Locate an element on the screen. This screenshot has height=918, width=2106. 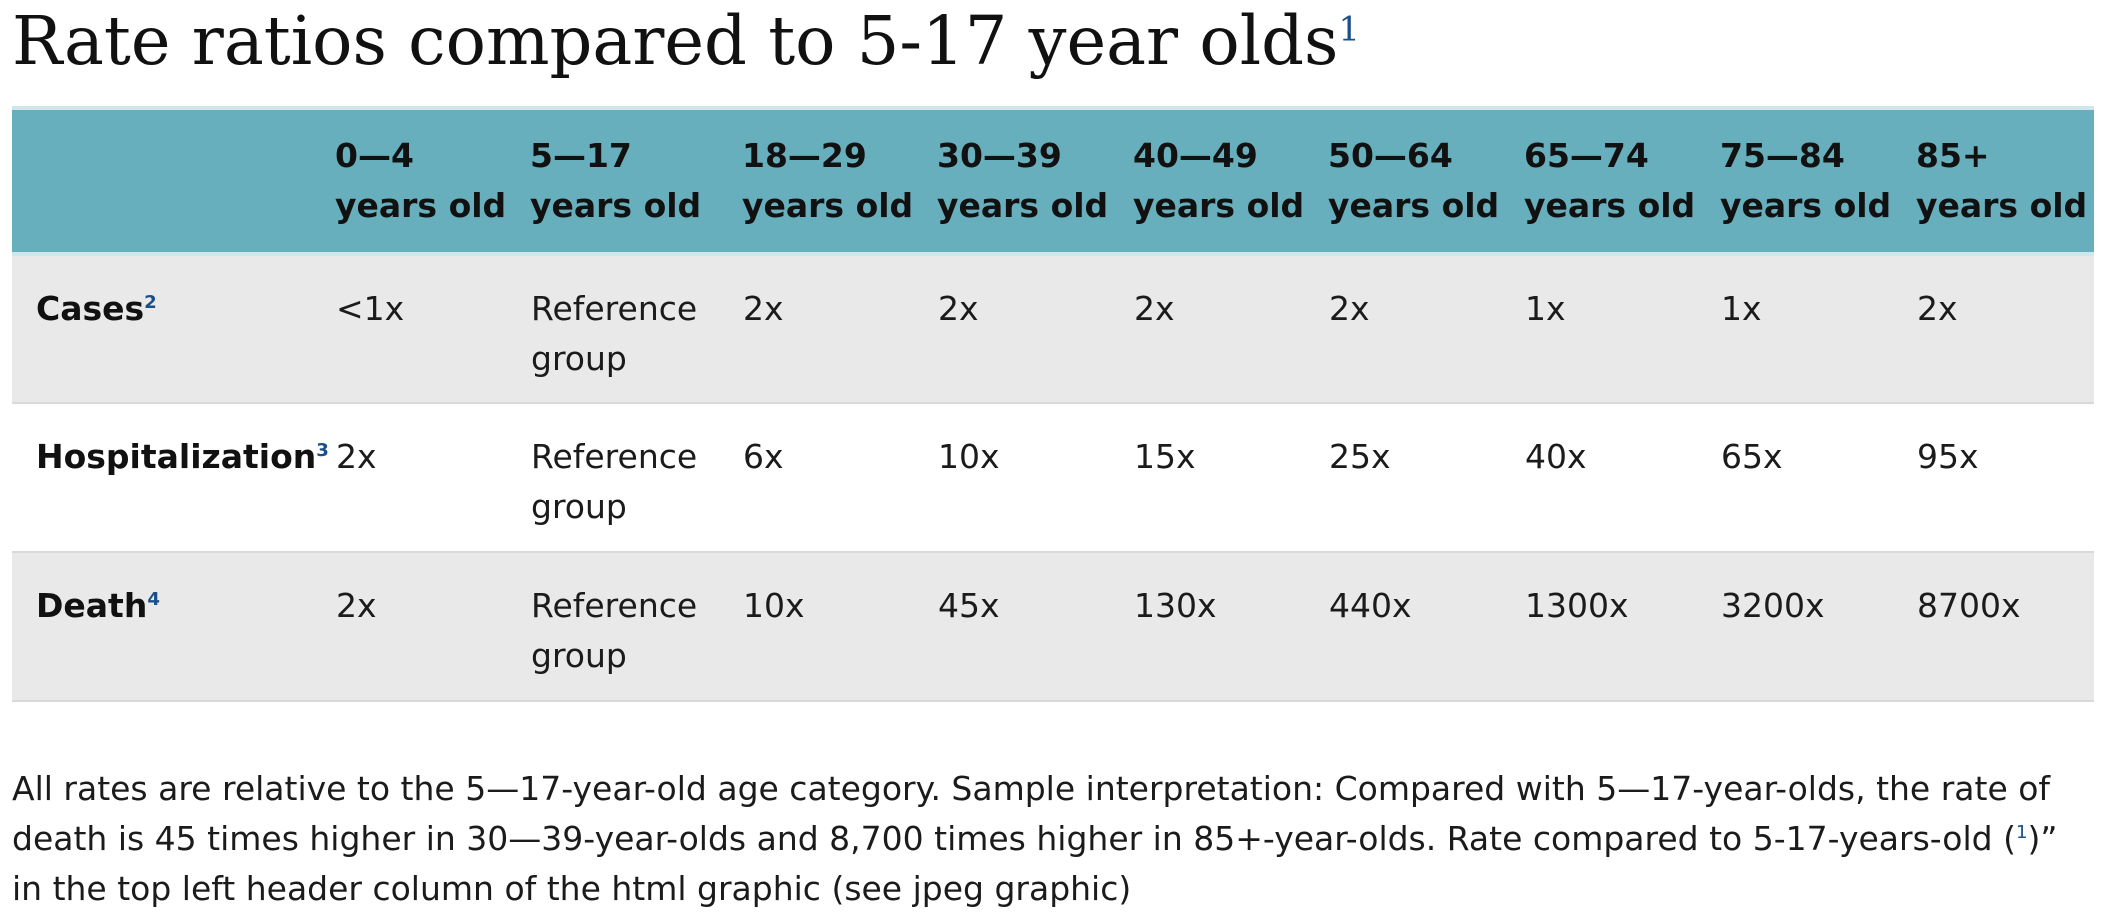
page-title-text: Rate ratios compared to 5-17 year olds is located at coordinates (675, 41).